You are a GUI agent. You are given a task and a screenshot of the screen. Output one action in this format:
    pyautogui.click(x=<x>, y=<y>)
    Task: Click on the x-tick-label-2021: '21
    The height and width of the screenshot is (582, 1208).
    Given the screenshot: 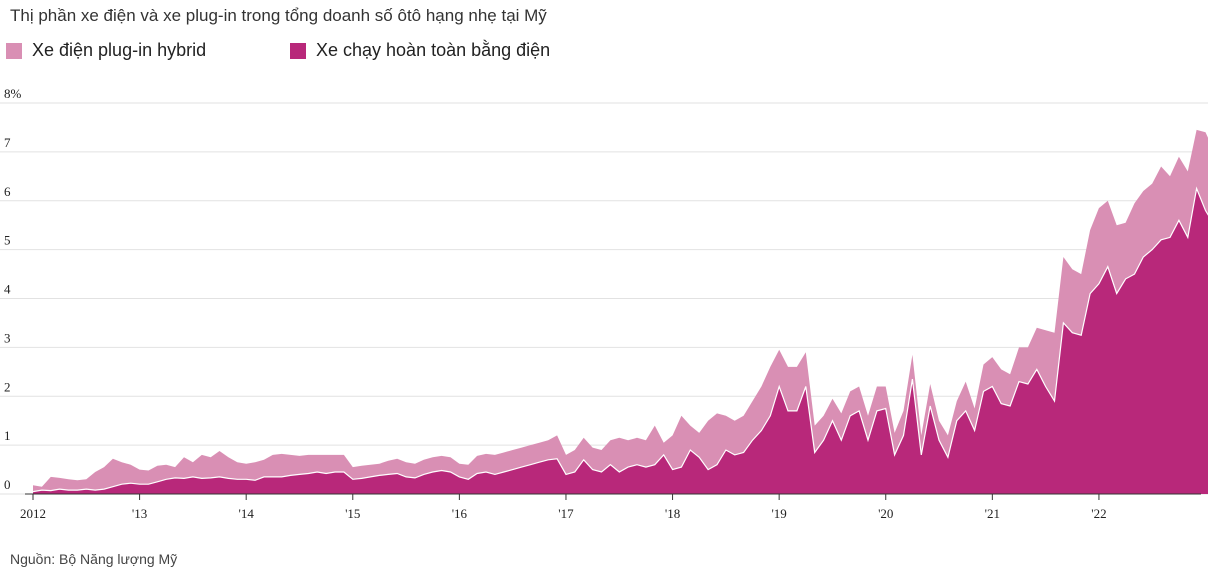 What is the action you would take?
    pyautogui.click(x=992, y=513)
    